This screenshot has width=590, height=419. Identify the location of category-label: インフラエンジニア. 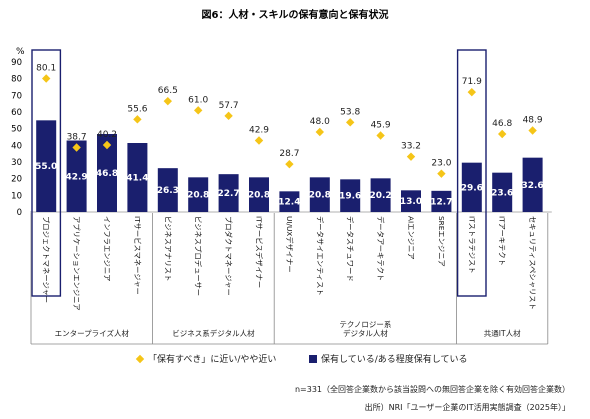
(107, 248).